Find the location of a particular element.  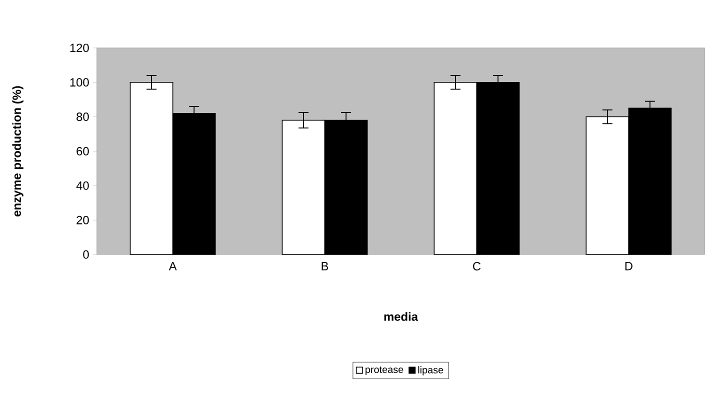

y-tick-label: 60 is located at coordinates (82, 151).